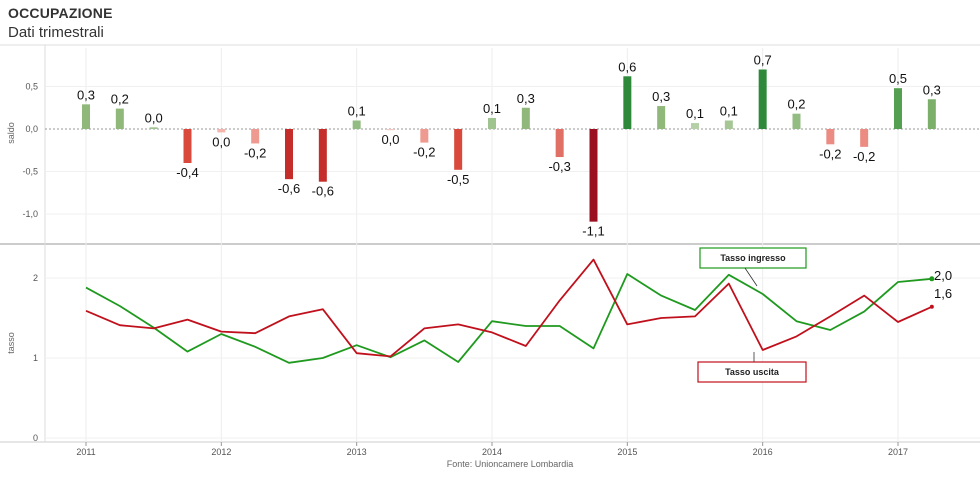 The width and height of the screenshot is (980, 490). What do you see at coordinates (30, 172) in the screenshot?
I see `bar-y-tick-label: -0,5` at bounding box center [30, 172].